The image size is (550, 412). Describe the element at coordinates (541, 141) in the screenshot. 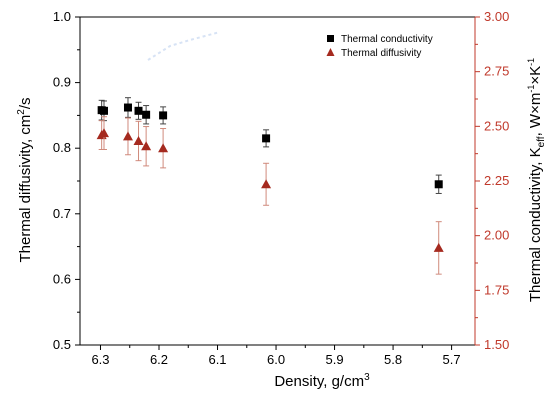

I see `y-right-axis-title-sub: eff` at that location.